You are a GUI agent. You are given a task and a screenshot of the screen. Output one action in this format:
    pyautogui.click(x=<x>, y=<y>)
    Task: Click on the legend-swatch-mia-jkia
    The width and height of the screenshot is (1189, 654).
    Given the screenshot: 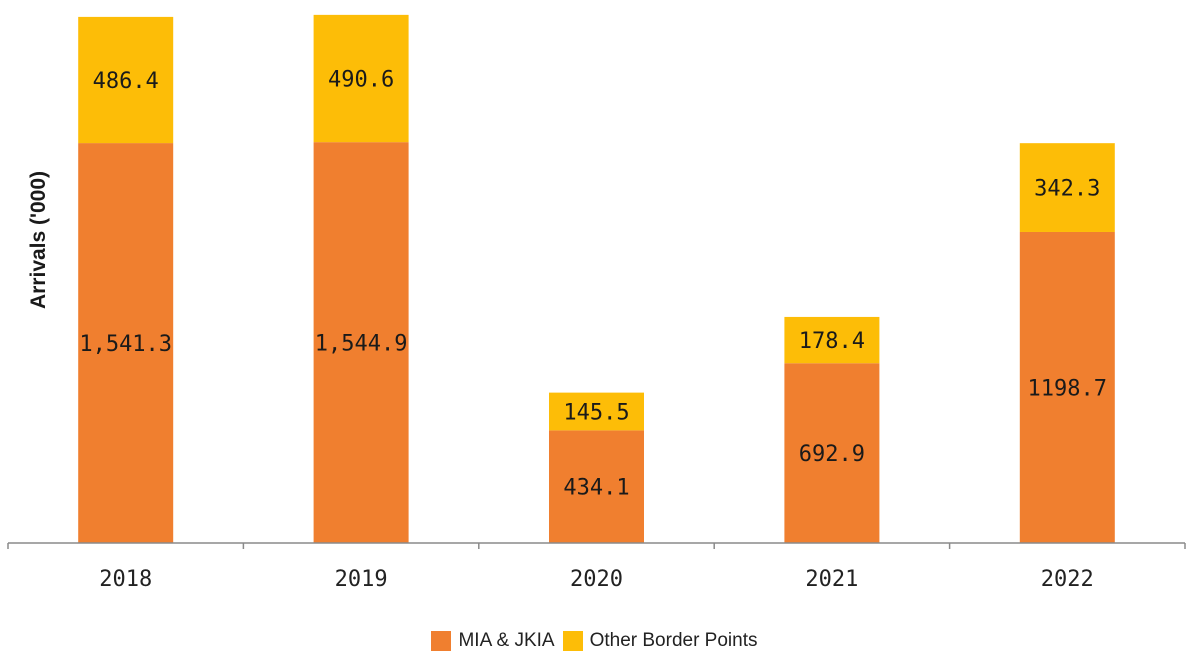 What is the action you would take?
    pyautogui.click(x=441, y=641)
    